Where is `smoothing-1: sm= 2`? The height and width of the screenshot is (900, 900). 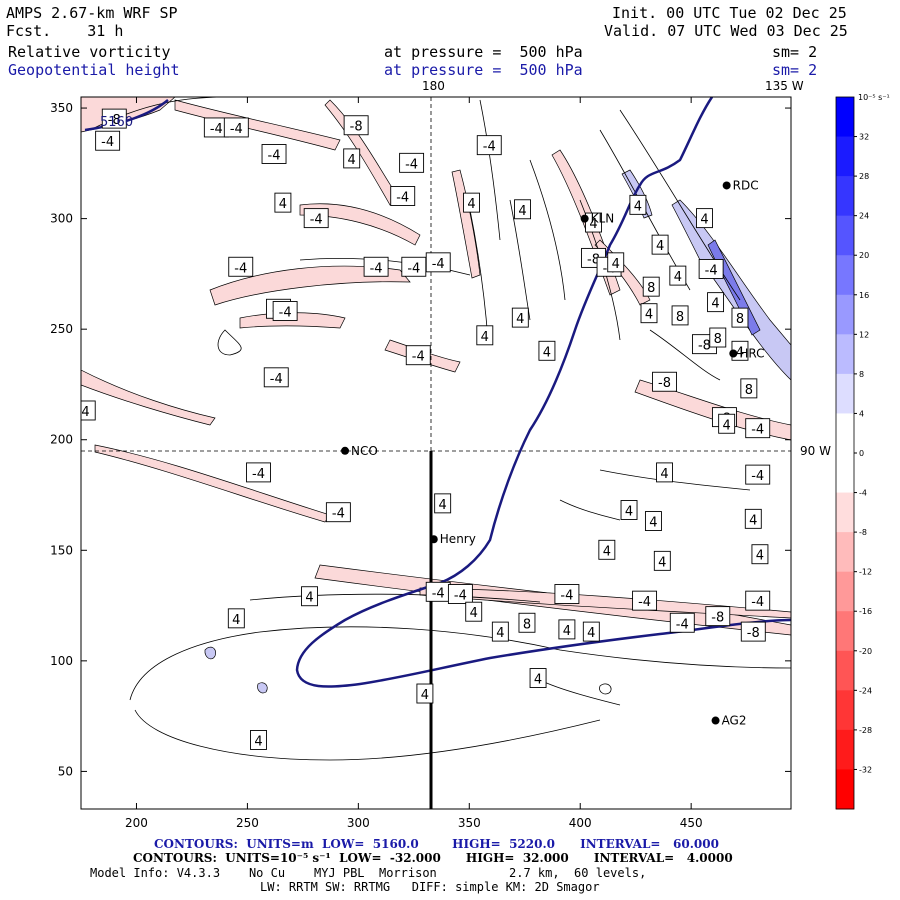 smoothing-1: sm= 2 is located at coordinates (795, 52).